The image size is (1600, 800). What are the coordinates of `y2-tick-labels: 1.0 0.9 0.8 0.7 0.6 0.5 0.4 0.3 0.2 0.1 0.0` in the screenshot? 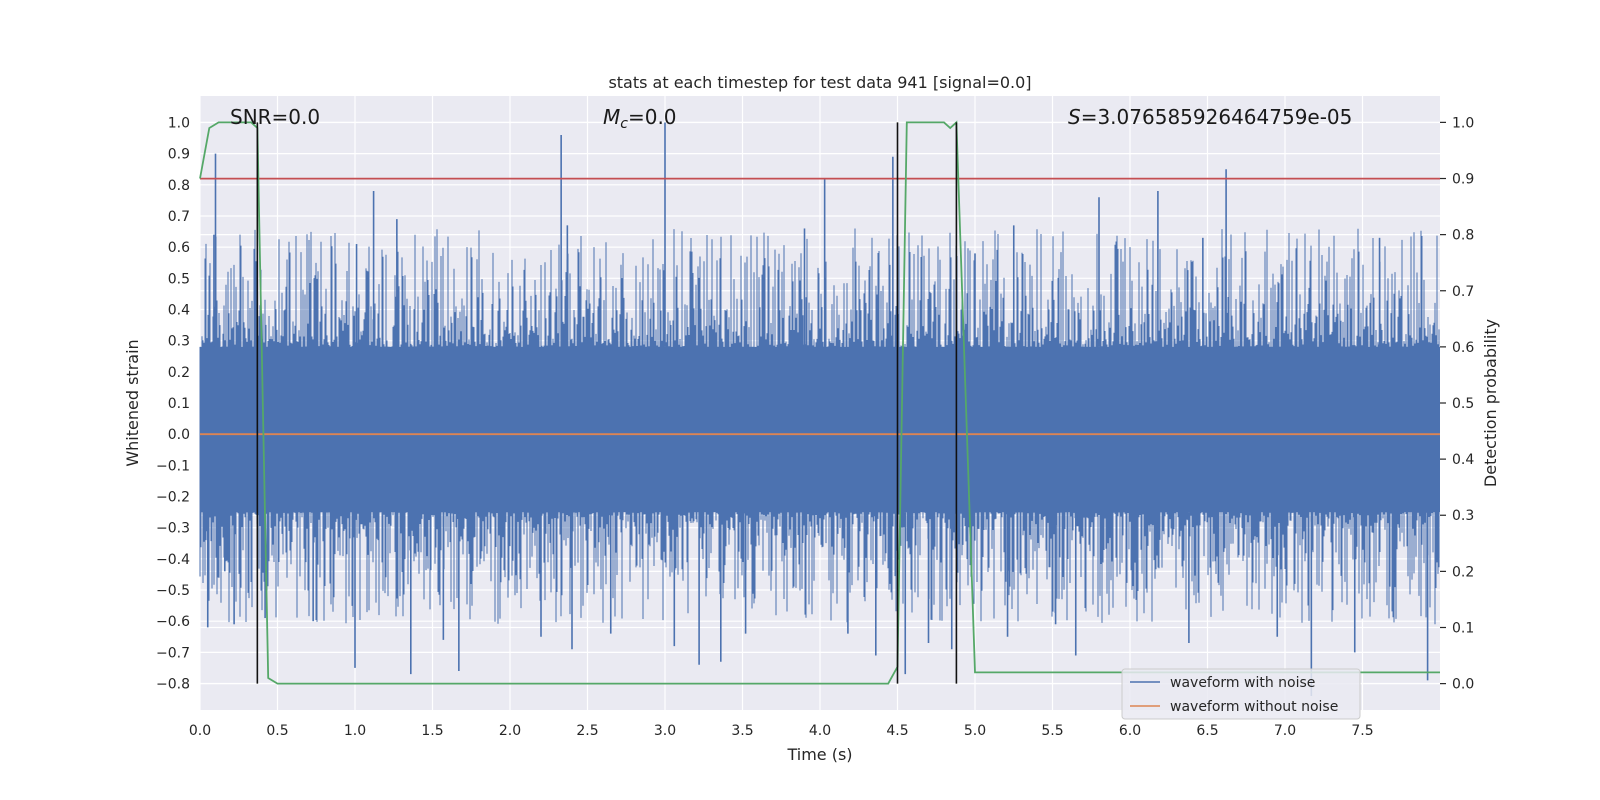 It's located at (1457, 404).